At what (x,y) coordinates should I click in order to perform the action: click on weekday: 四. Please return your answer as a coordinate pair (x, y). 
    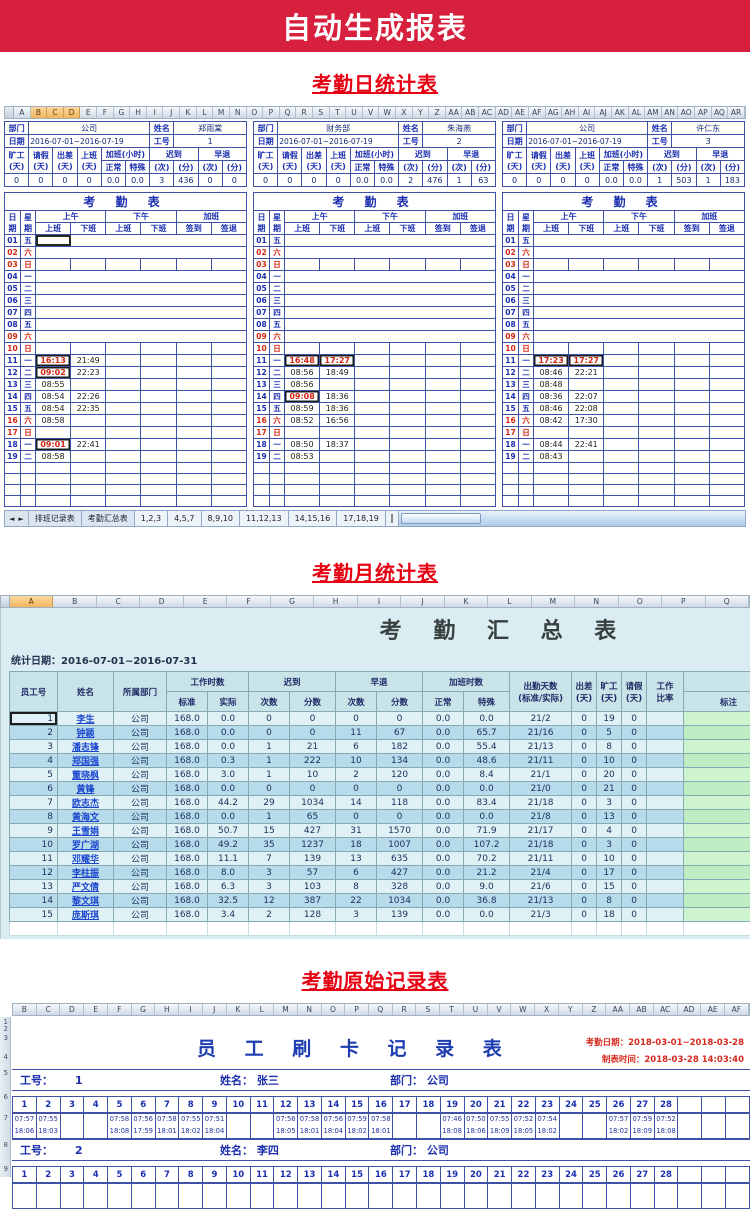
    Looking at the image, I should click on (277, 396).